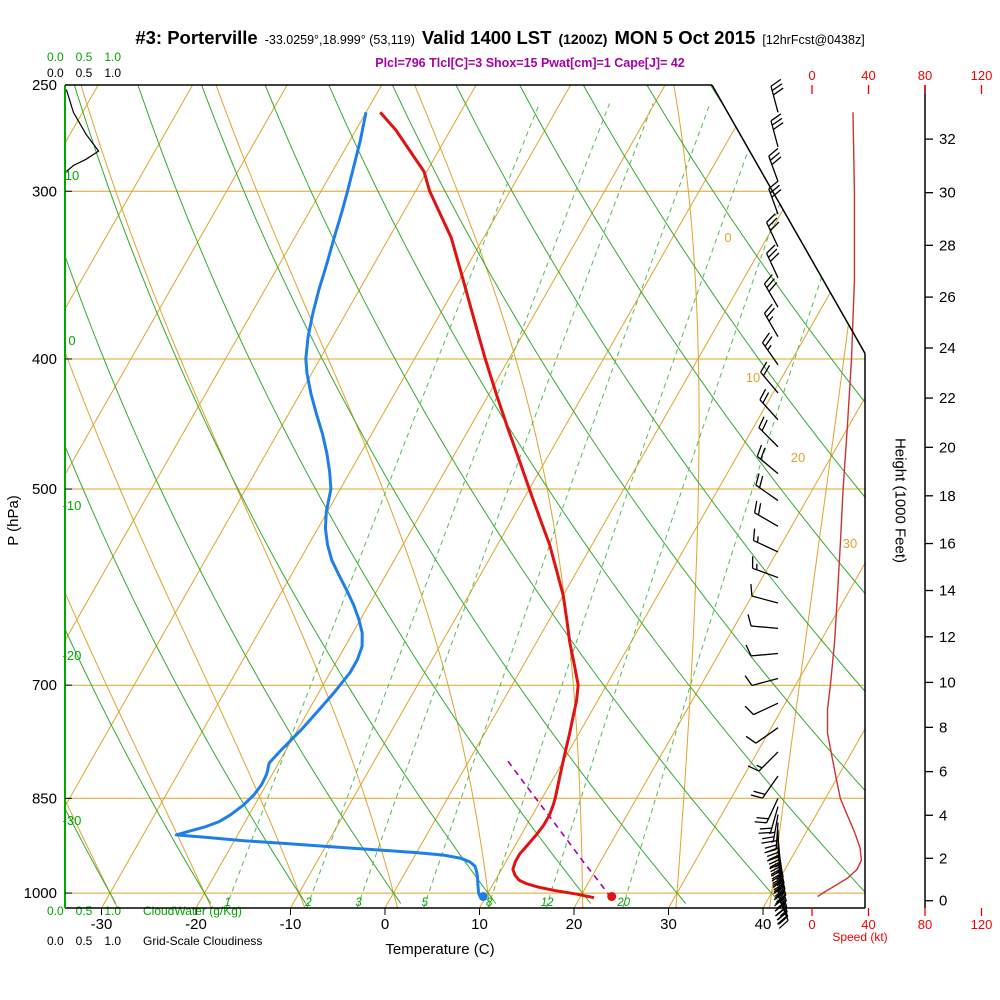  Describe the element at coordinates (44, 798) in the screenshot. I see `svg-text: 850` at that location.